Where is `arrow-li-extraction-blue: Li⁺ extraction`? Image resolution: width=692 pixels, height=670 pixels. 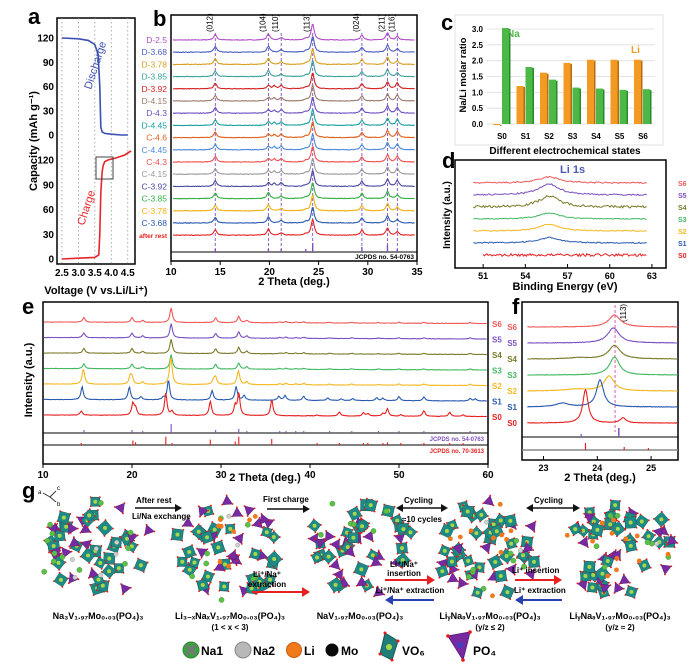
arrow-li-extraction-blue: Li⁺ extraction is located at coordinates (540, 595).